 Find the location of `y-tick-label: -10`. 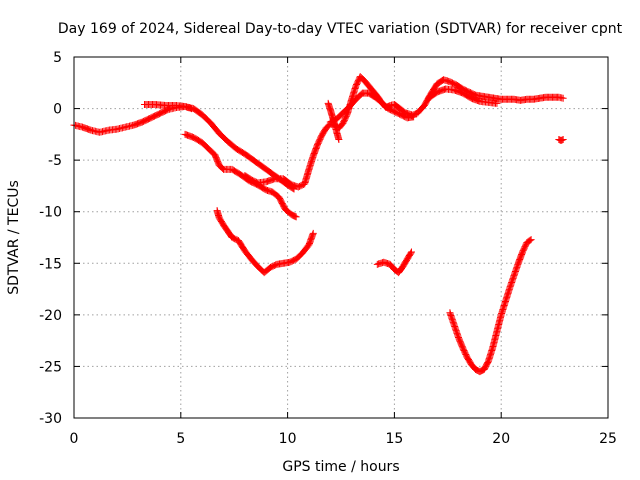

y-tick-label: -10 is located at coordinates (50, 213).